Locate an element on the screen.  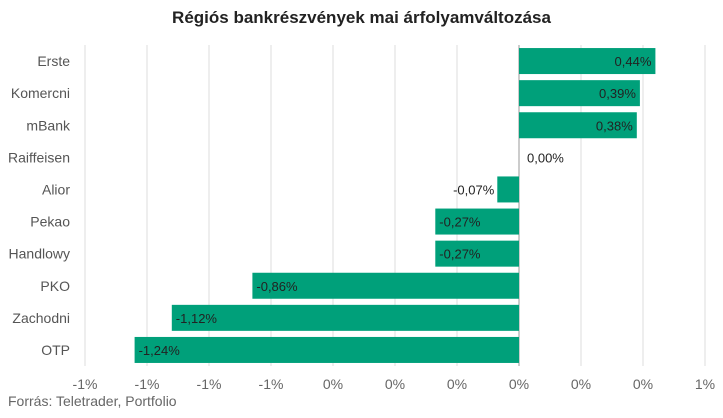
data-label: -1,24% is located at coordinates (160, 350).